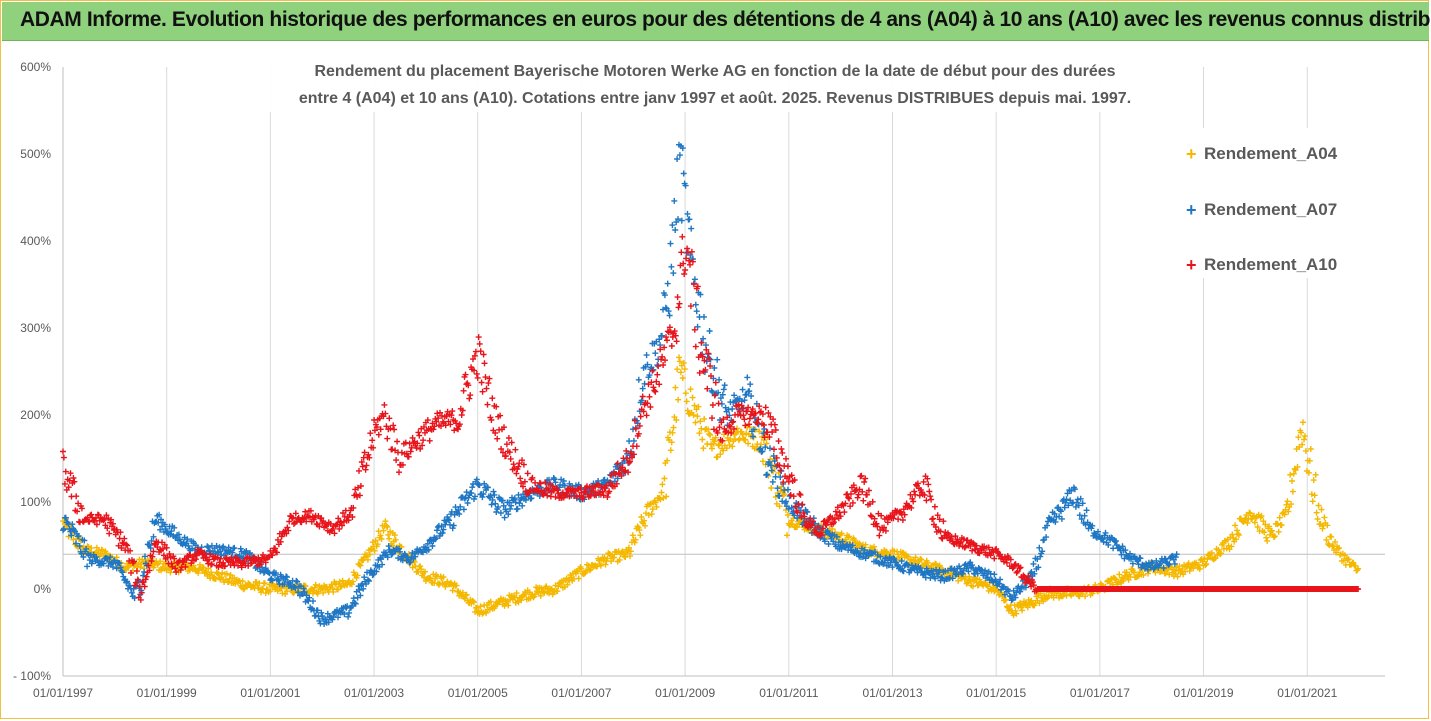 This screenshot has height=721, width=1431. What do you see at coordinates (478, 693) in the screenshot?
I see `x-tick-label: 01/01/2005` at bounding box center [478, 693].